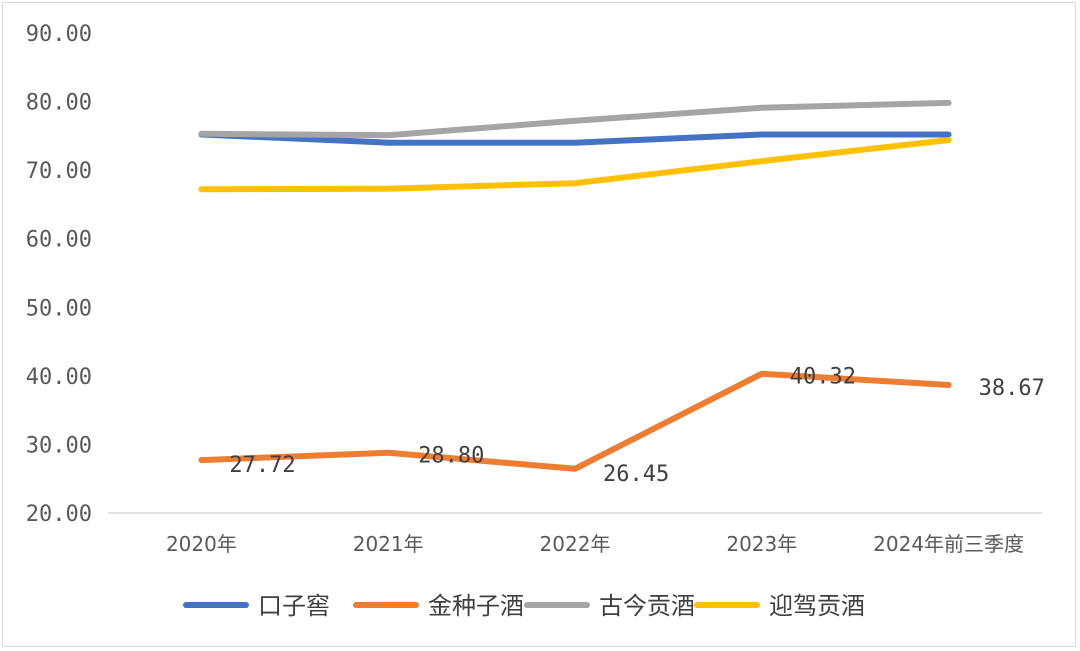  Describe the element at coordinates (59, 308) in the screenshot. I see `y-tick-label-3: 50.00` at that location.